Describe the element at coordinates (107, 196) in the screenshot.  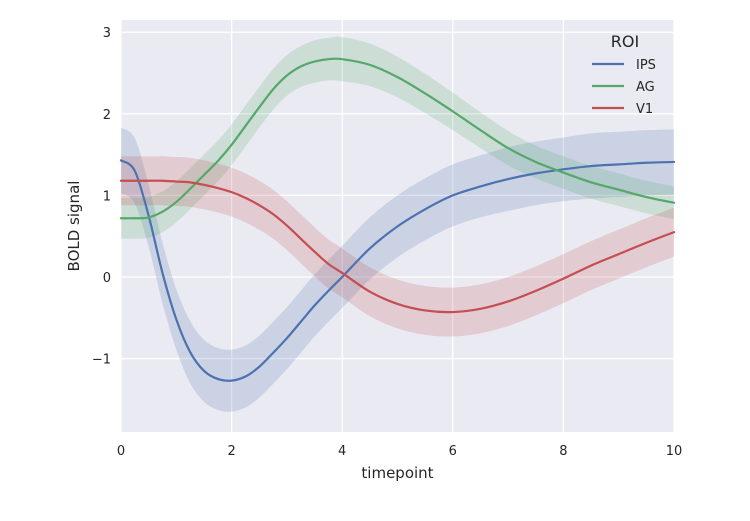
I see `y-tick-label: 1` at that location.